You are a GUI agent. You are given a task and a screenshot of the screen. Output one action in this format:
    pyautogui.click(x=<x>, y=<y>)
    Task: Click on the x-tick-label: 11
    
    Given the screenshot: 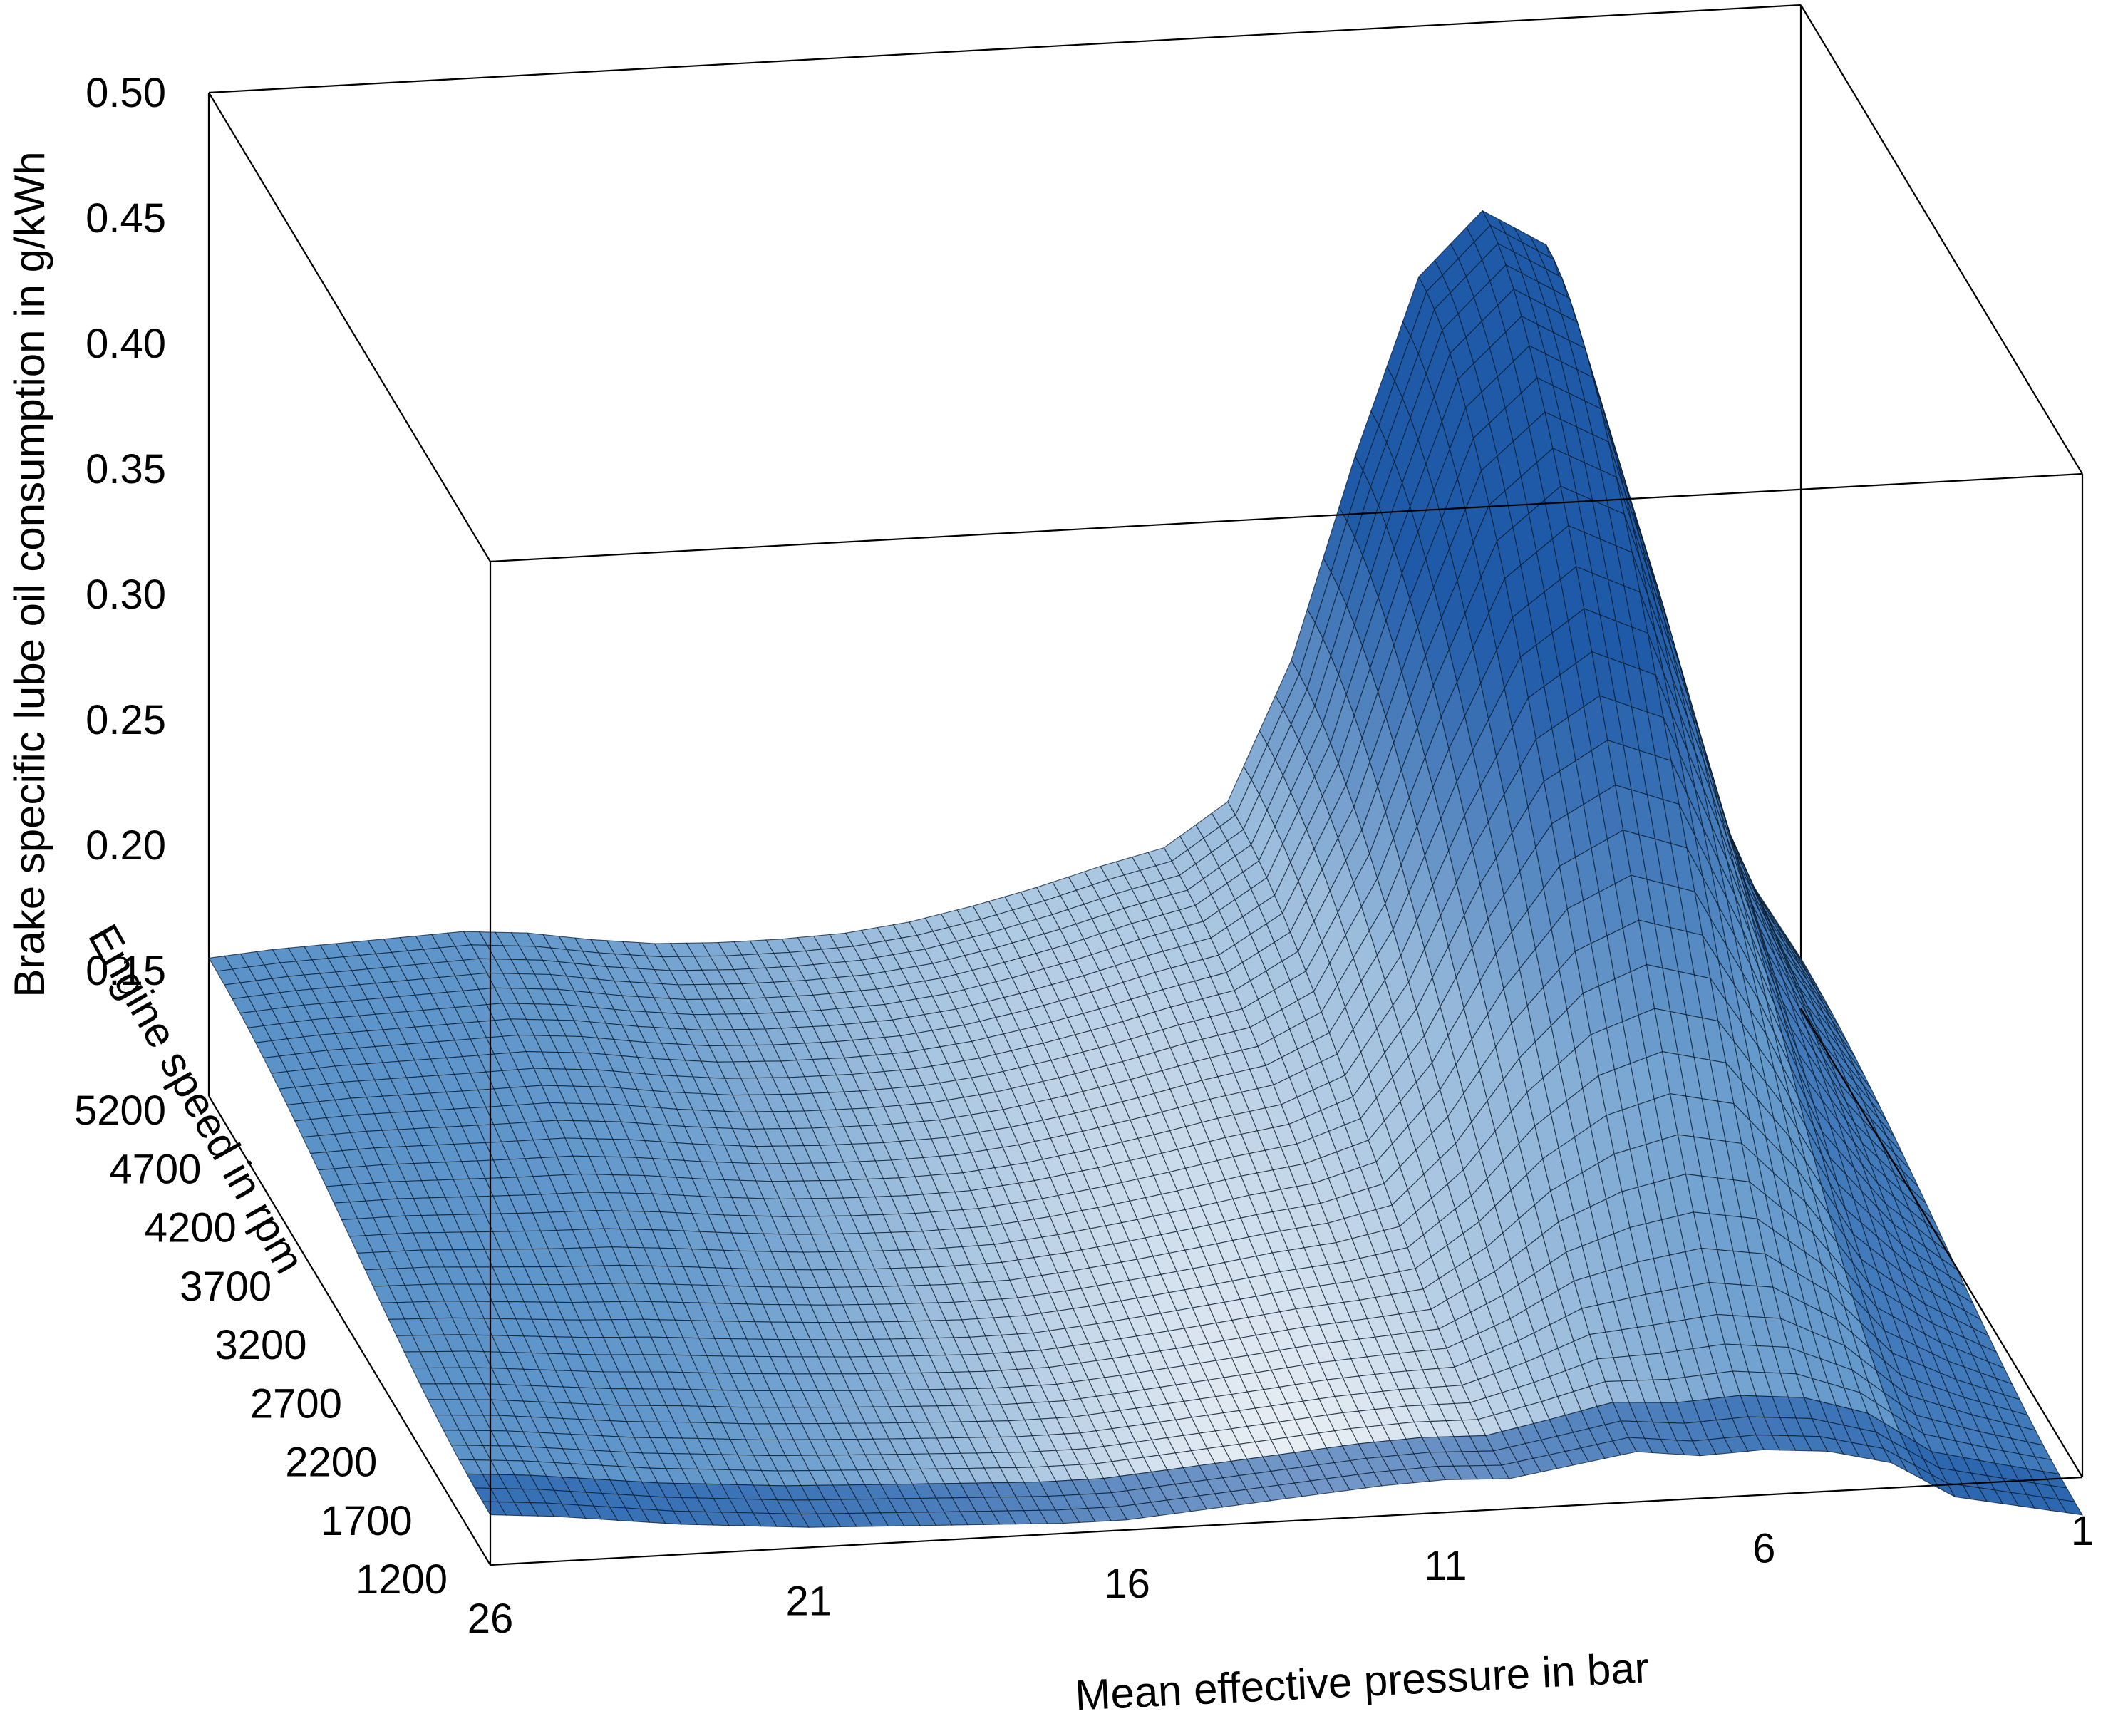 What is the action you would take?
    pyautogui.click(x=1445, y=1566)
    